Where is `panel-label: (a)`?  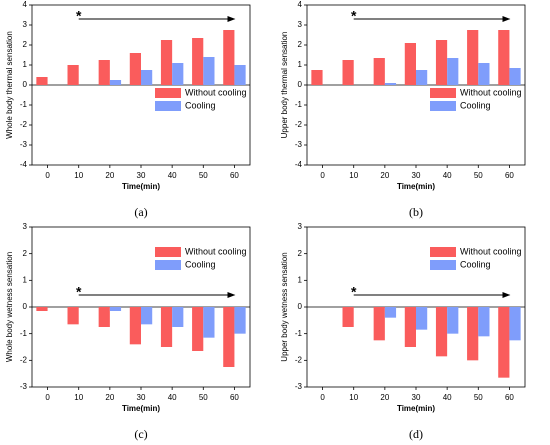
panel-label: (a) is located at coordinates (140, 212).